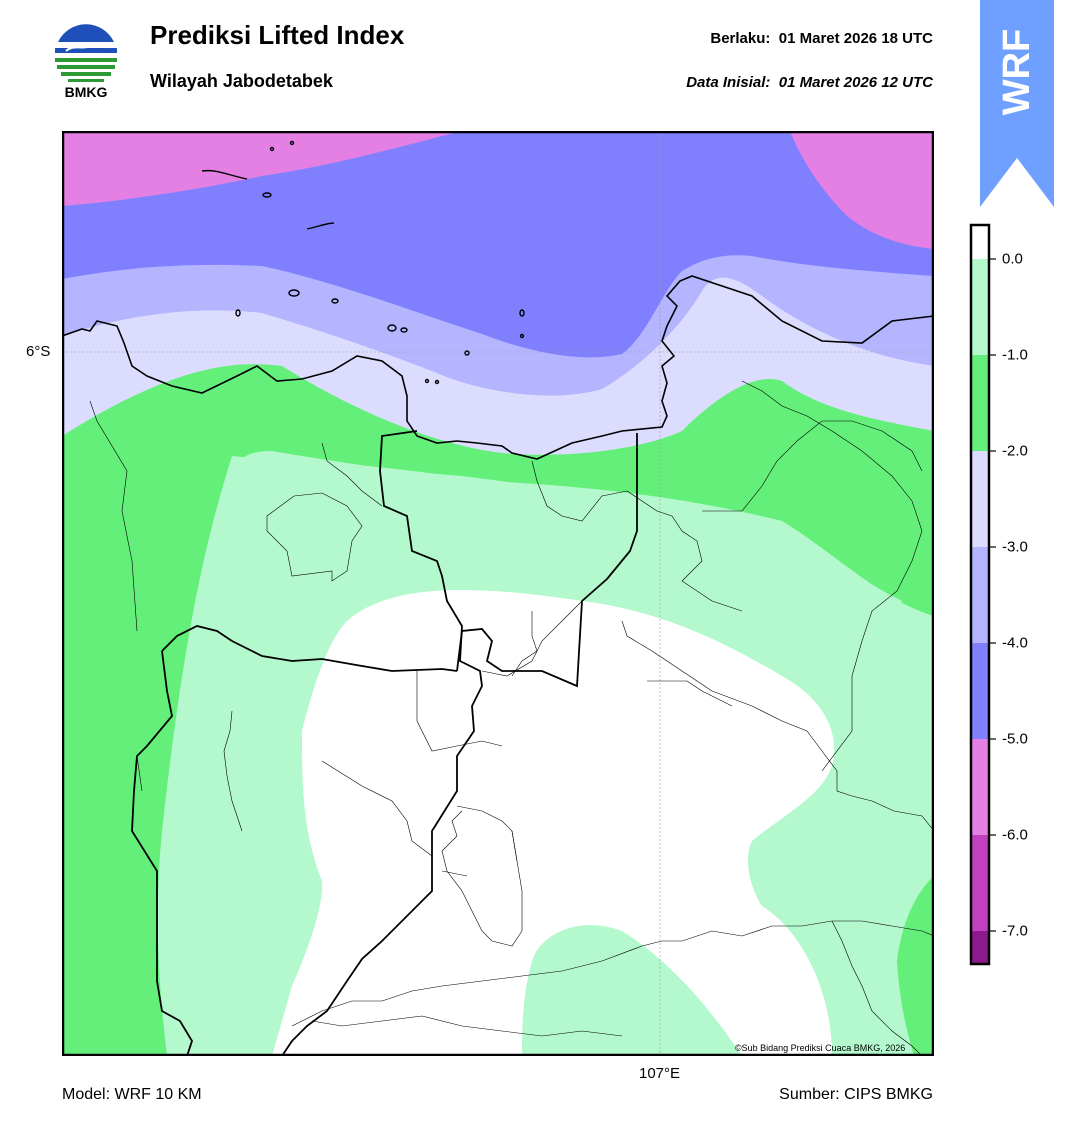 Image resolution: width=1068 pixels, height=1128 pixels. I want to click on logo-text: BMKG, so click(86, 92).